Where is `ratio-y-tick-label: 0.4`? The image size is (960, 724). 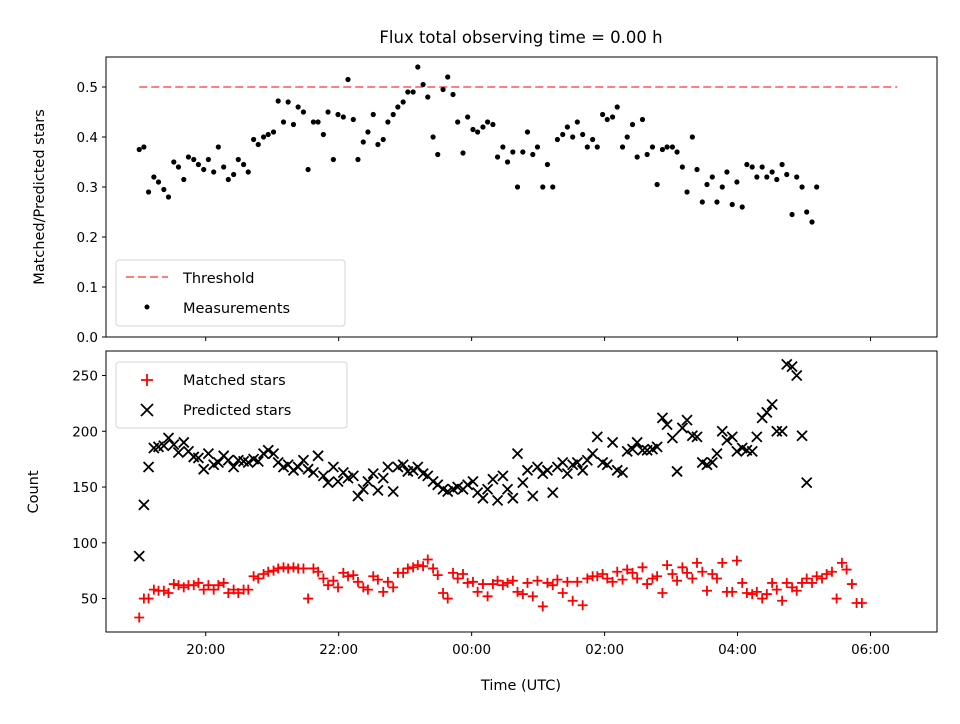
ratio-y-tick-label: 0.4 is located at coordinates (87, 138).